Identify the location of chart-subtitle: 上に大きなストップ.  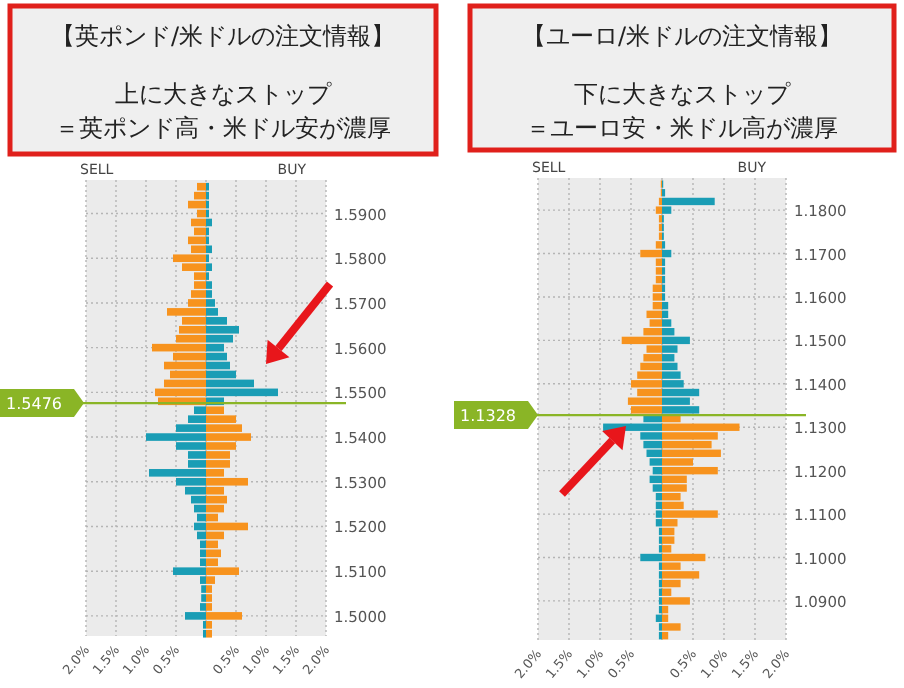
(224, 94).